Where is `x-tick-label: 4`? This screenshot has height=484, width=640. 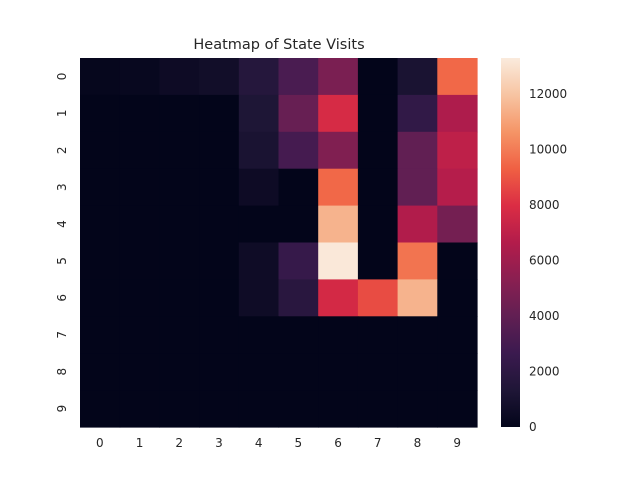
x-tick-label: 4 is located at coordinates (259, 443).